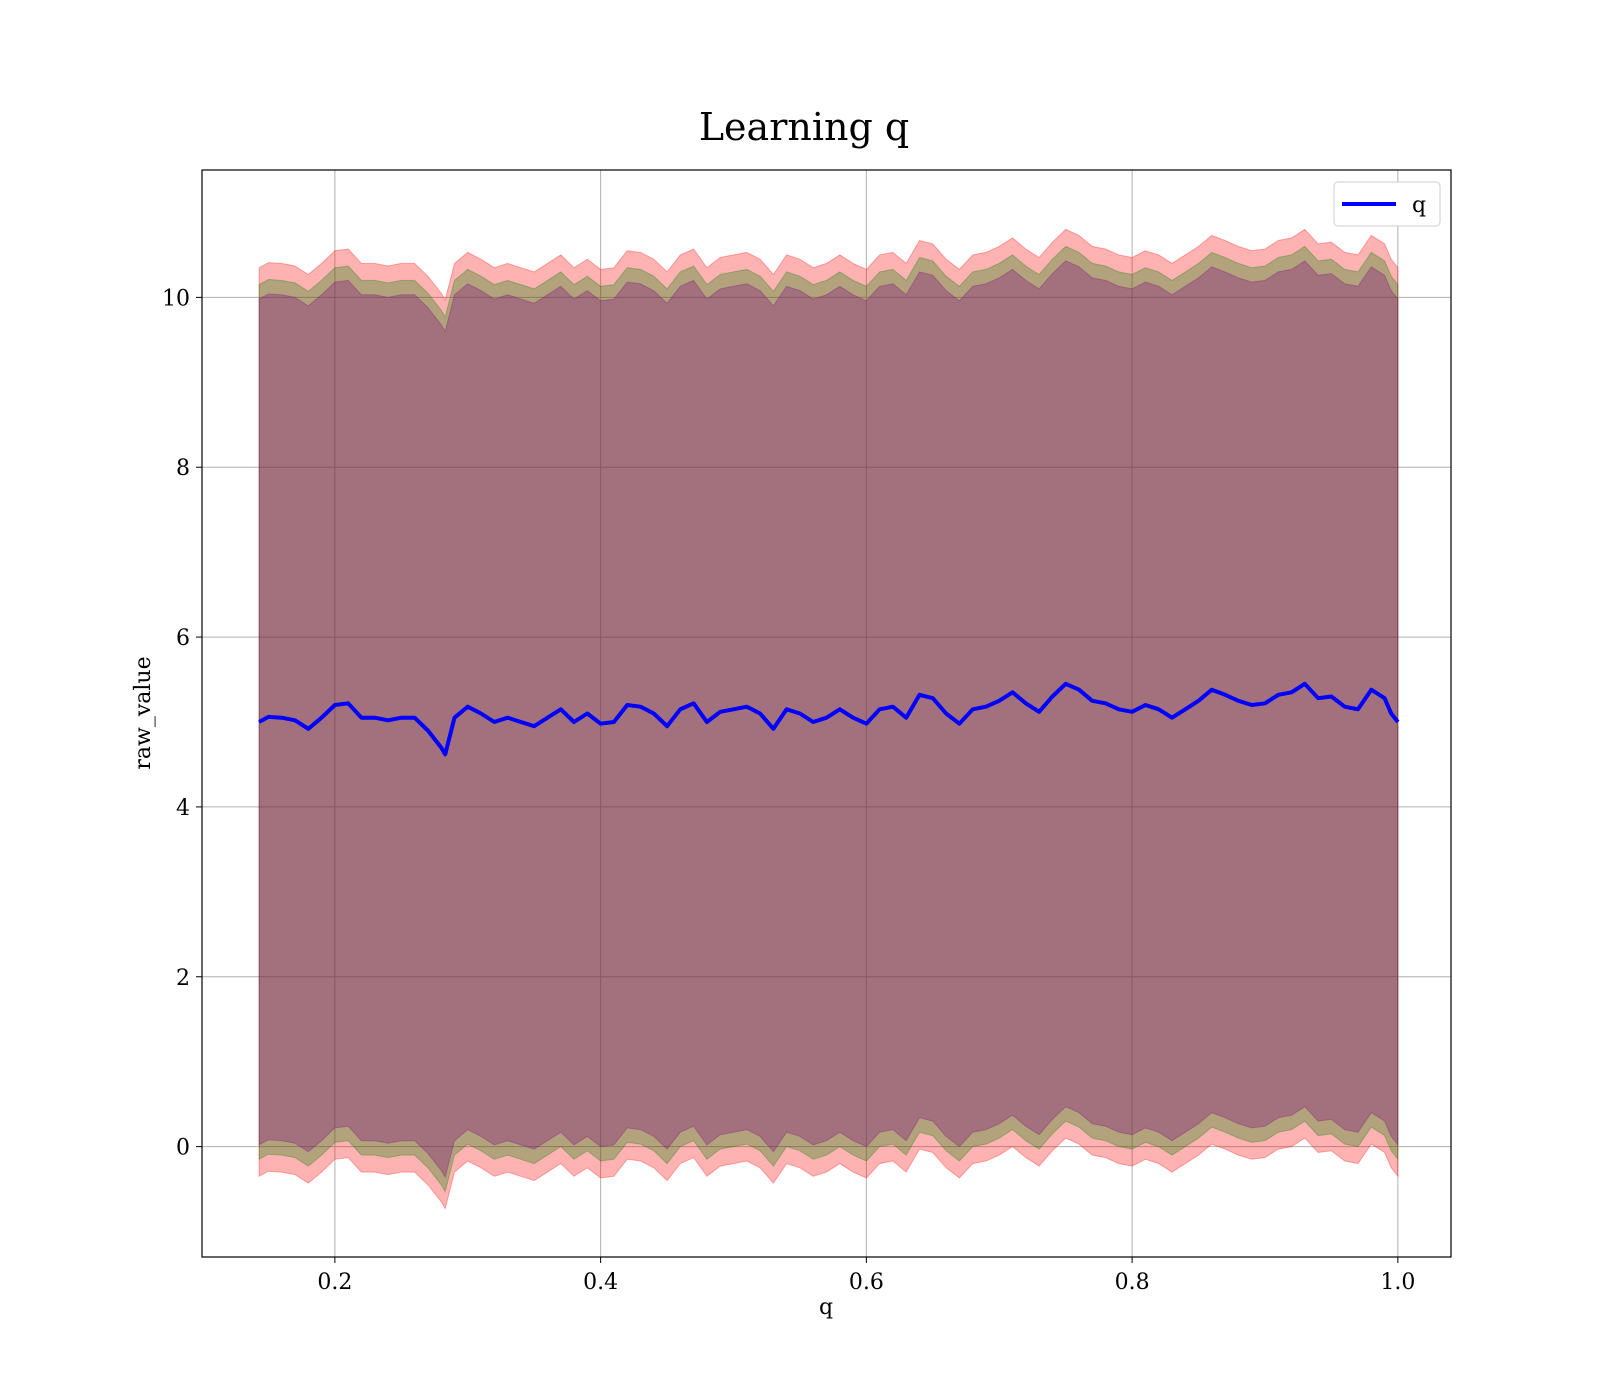 The image size is (1600, 1400). What do you see at coordinates (1397, 1282) in the screenshot?
I see `x-tick-label: 1.0` at bounding box center [1397, 1282].